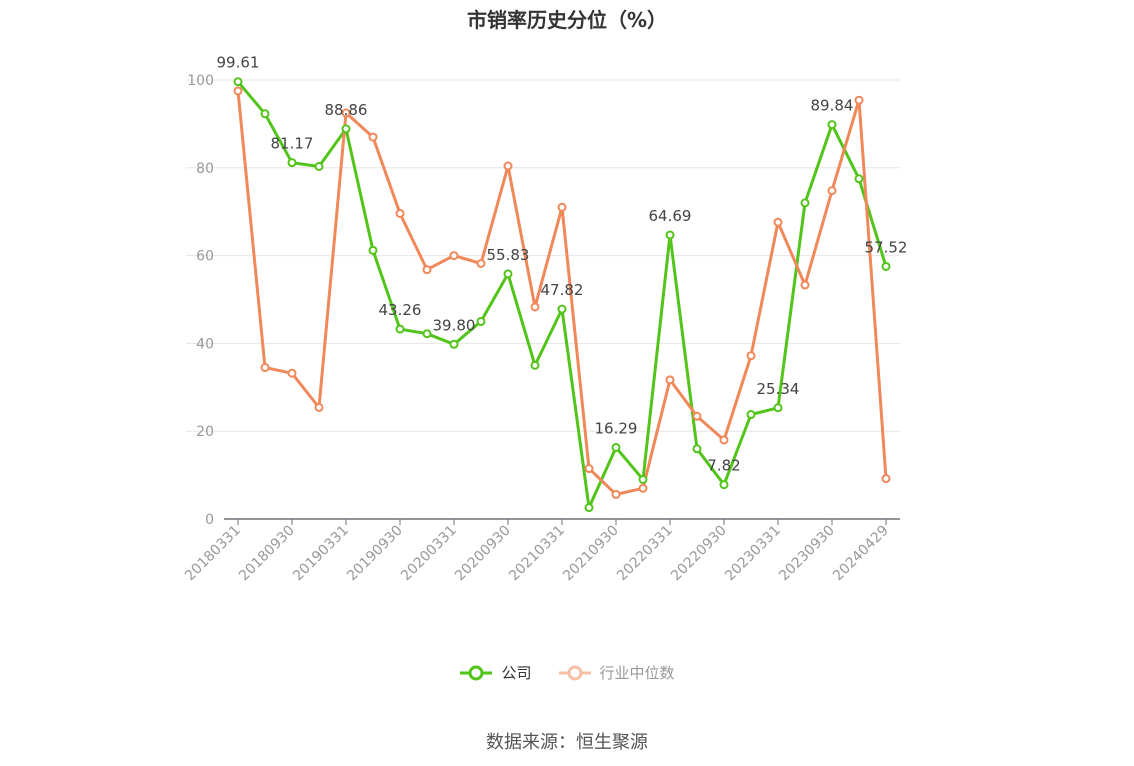 This screenshot has width=1134, height=766. I want to click on legend-label-company: 公司, so click(516, 673).